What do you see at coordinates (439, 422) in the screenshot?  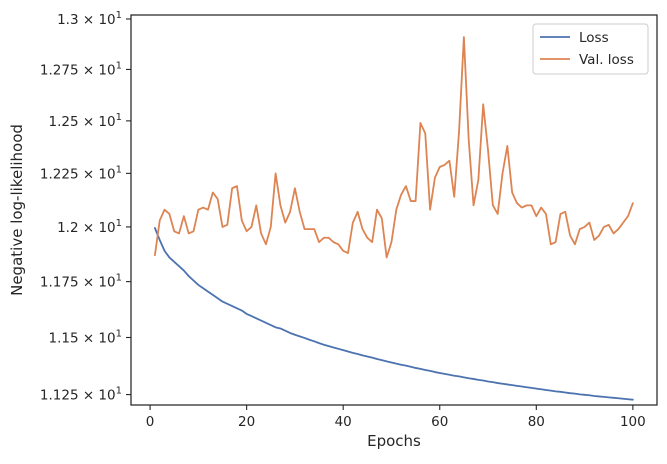 I see `x-tick-label: 60` at bounding box center [439, 422].